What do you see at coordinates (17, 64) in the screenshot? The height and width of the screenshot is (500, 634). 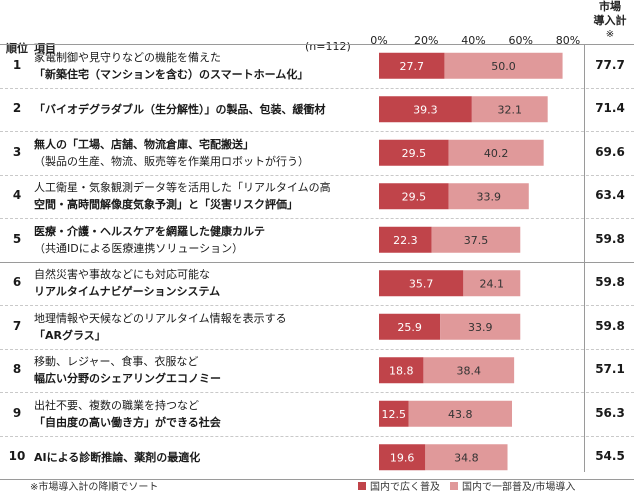 I see `rank-number: 1` at bounding box center [17, 64].